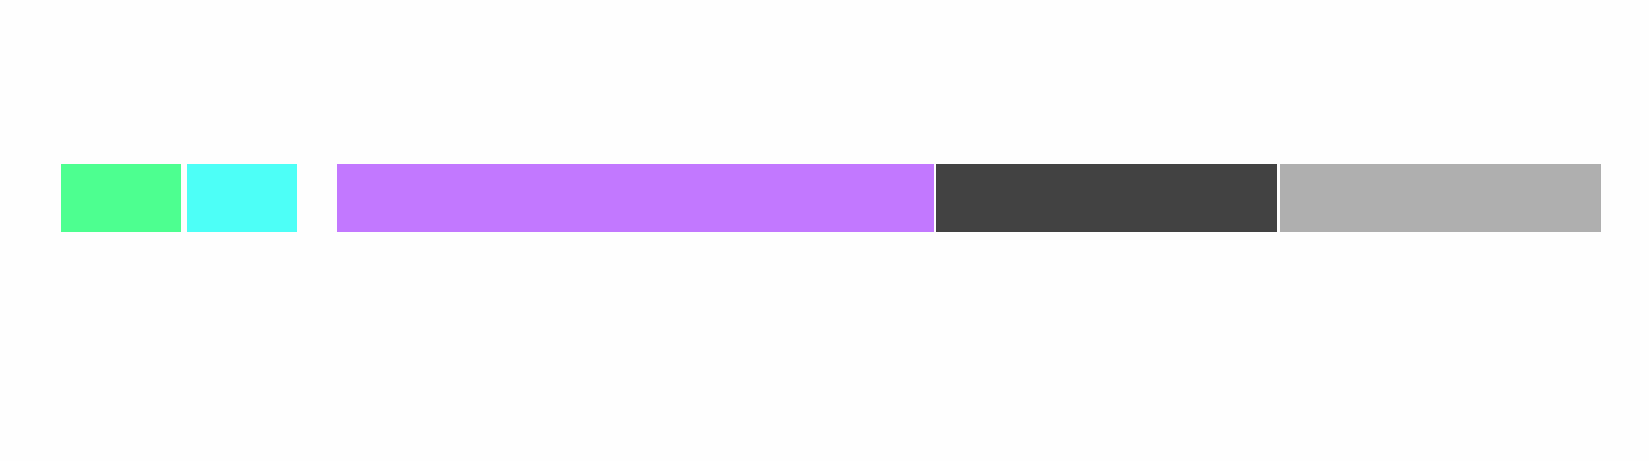 The image size is (1649, 461). I want to click on dark-gray-block, so click(1106, 198).